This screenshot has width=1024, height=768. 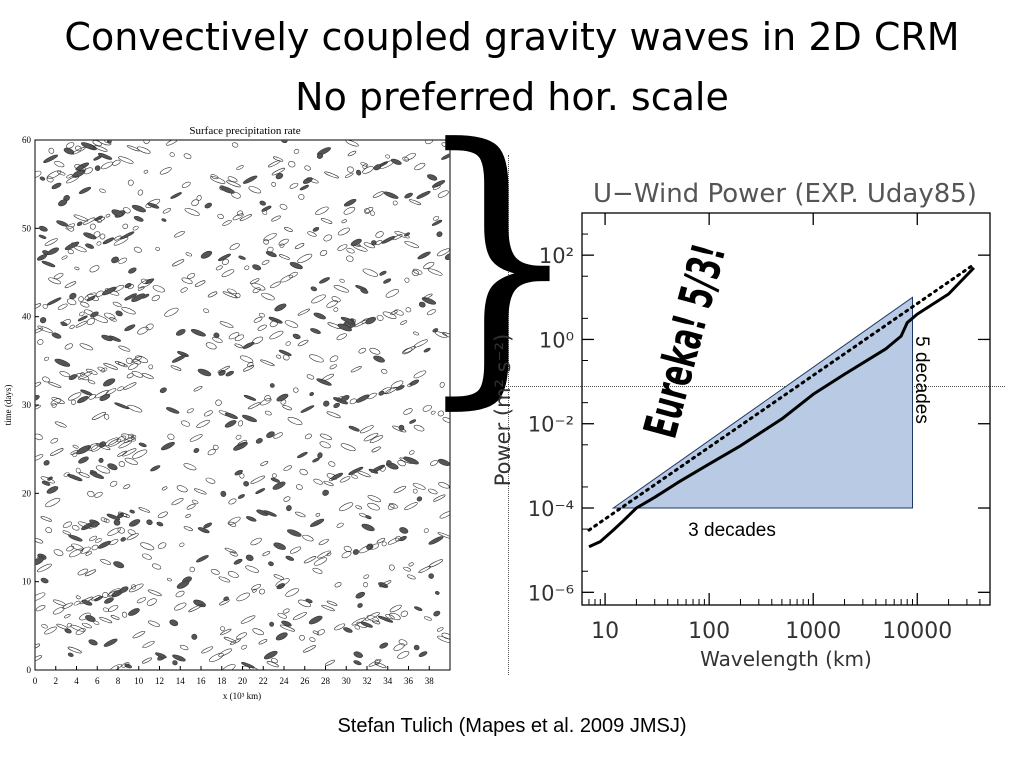 I want to click on precip-y-tick-label: 10, so click(x=27, y=582).